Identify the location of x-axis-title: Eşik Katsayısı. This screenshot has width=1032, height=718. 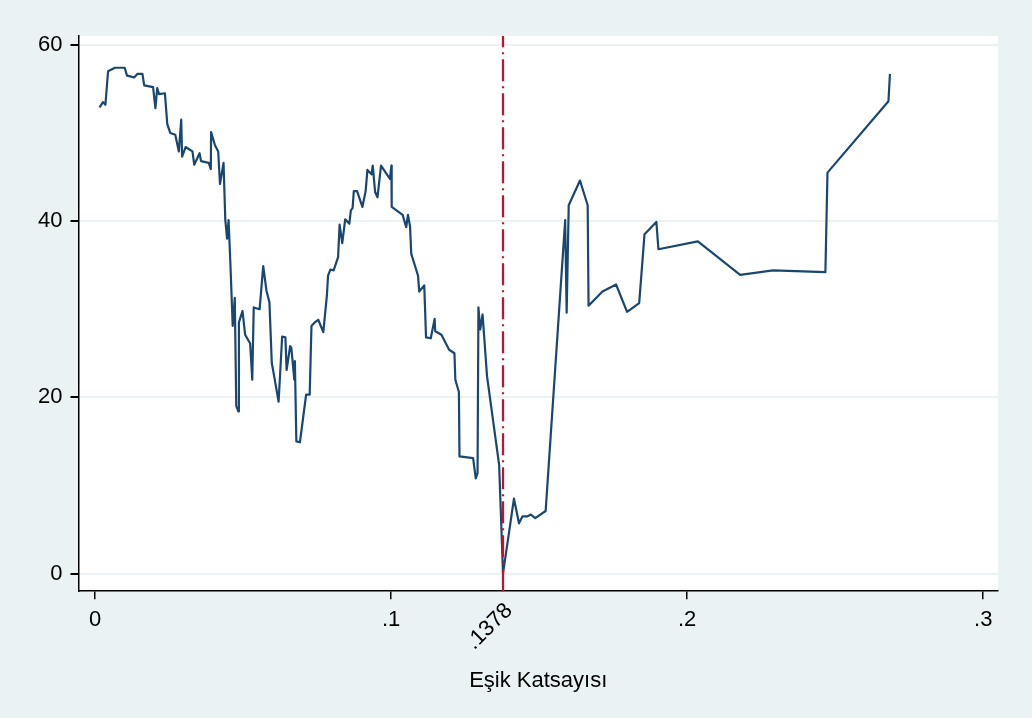
(538, 679).